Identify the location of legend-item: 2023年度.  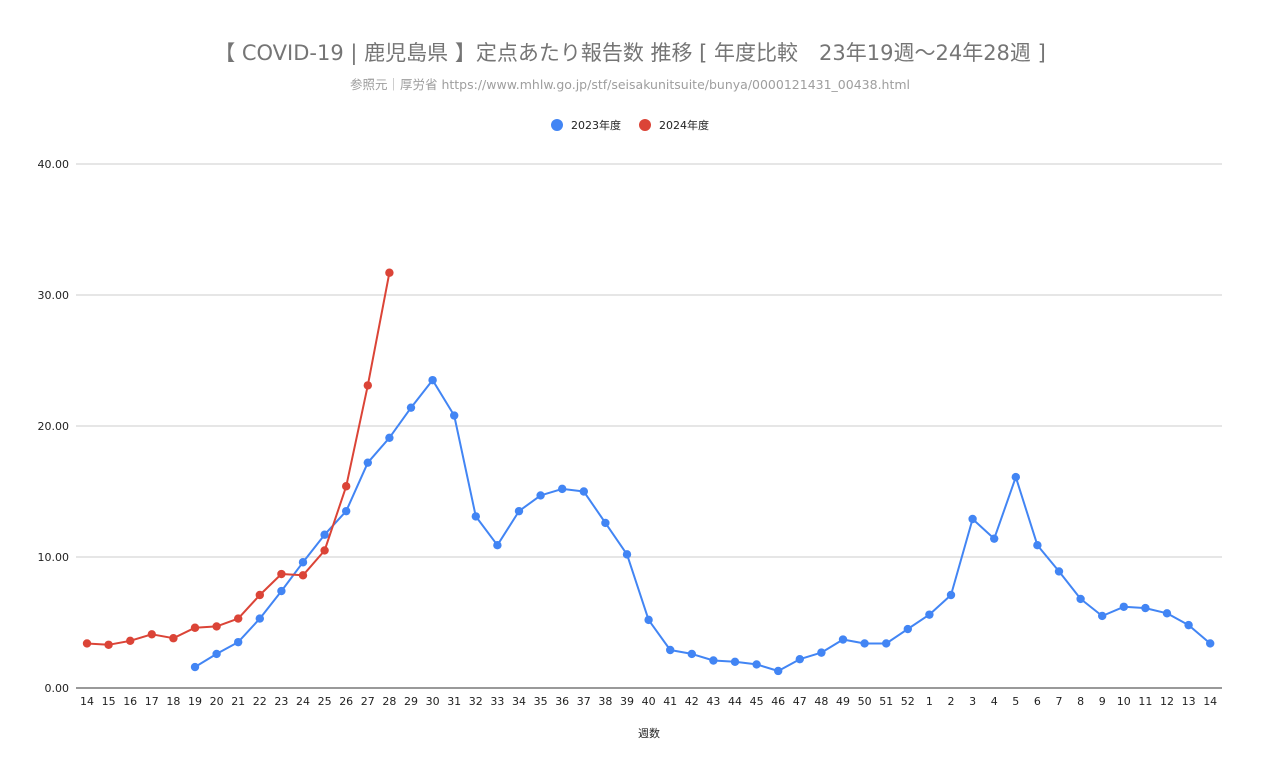
(586, 125).